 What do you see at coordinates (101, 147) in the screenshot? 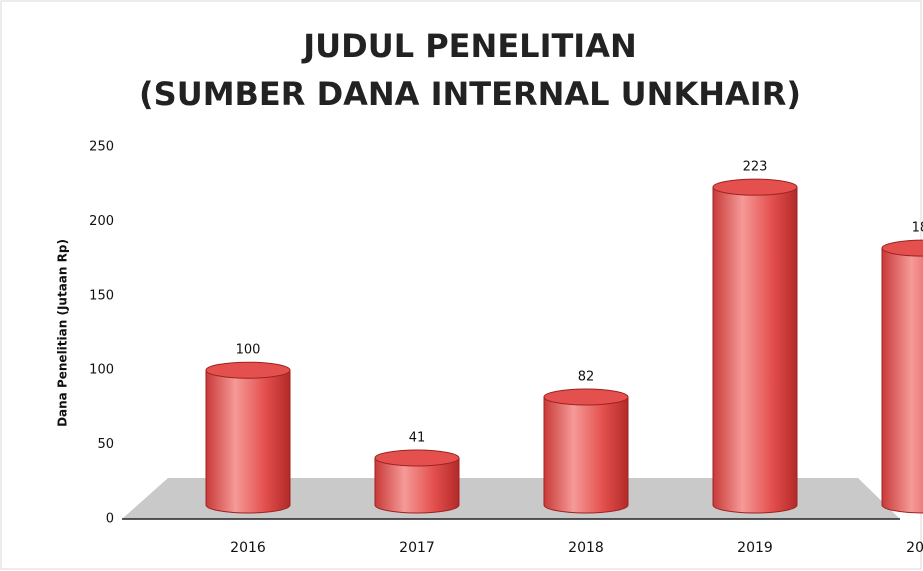
I see `y-tick-label: 250` at bounding box center [101, 147].